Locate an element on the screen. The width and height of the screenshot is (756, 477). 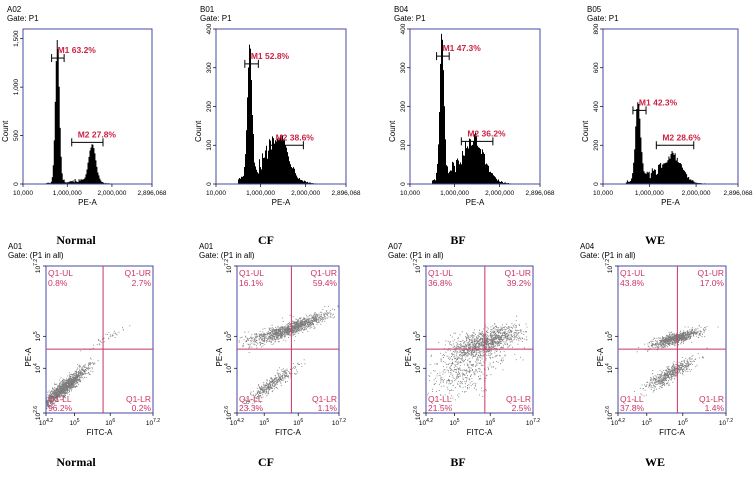
y-tick-label: 1,500 is located at coordinates (16, 38).